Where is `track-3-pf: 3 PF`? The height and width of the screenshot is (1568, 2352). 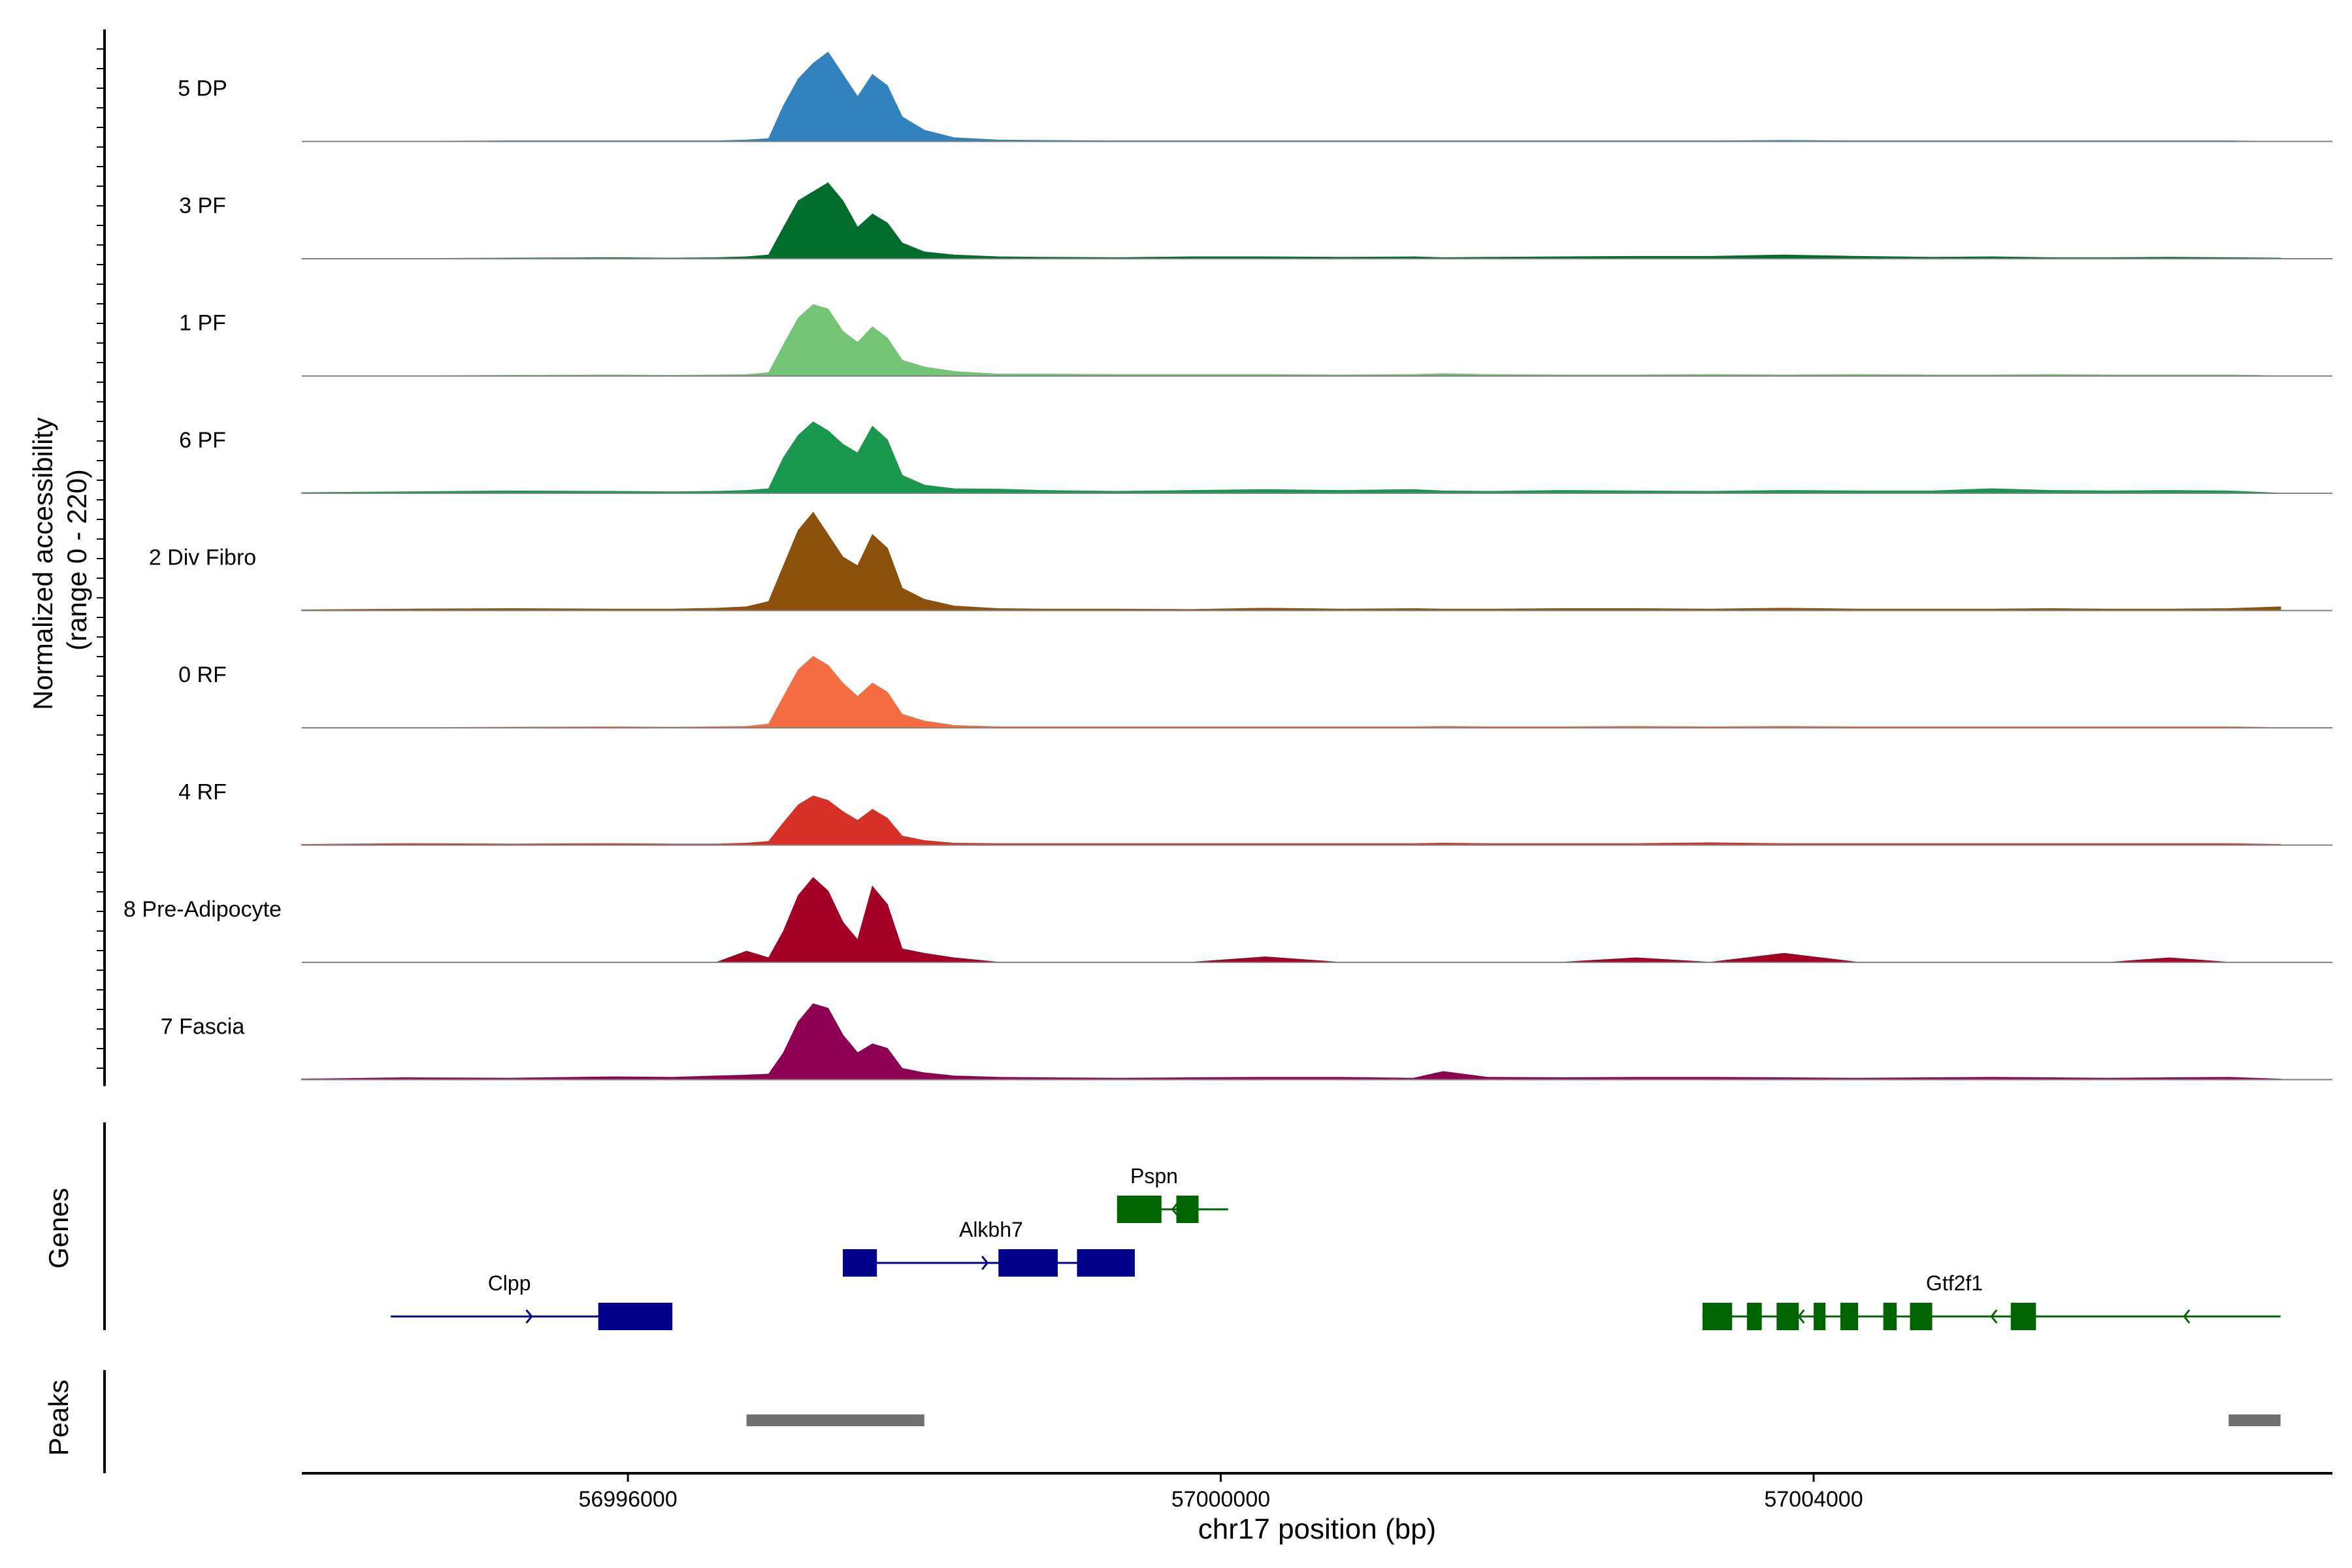 track-3-pf: 3 PF is located at coordinates (1255, 220).